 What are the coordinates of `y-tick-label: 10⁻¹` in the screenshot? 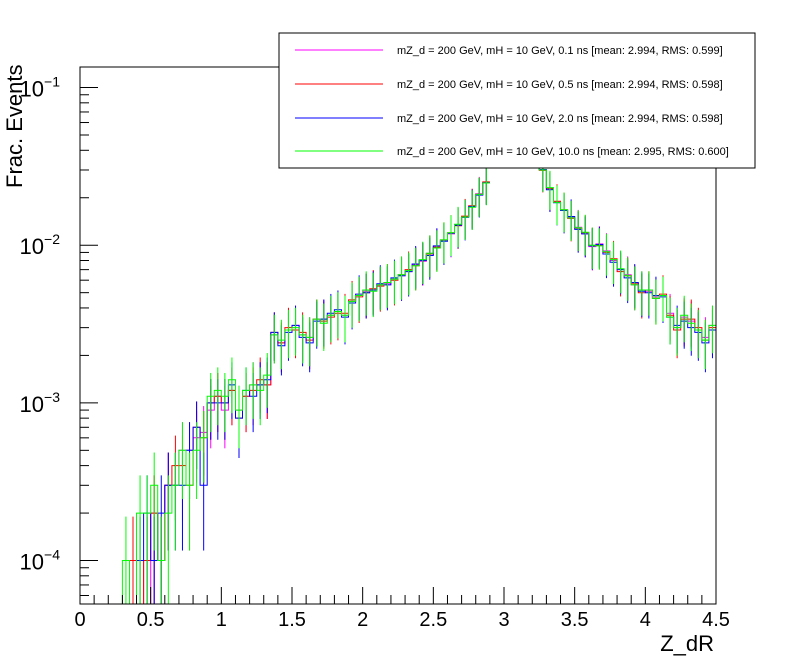 It's located at (40, 88).